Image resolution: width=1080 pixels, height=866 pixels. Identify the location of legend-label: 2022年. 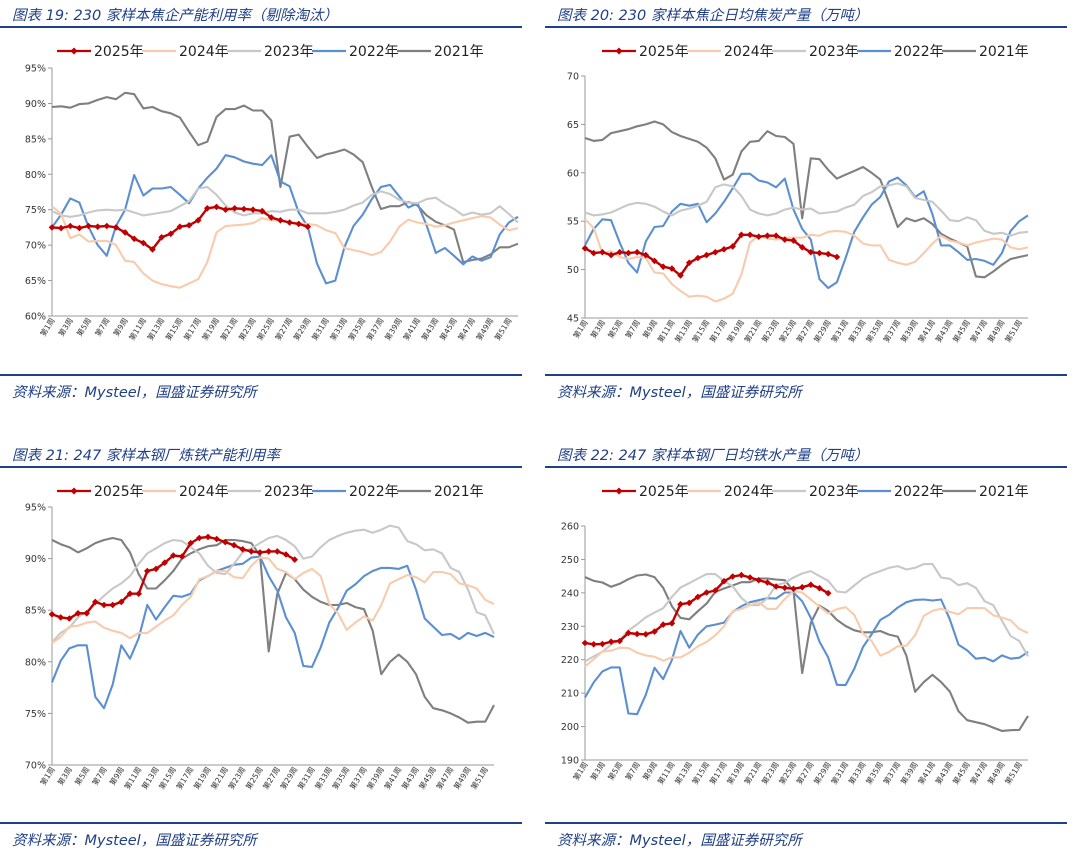
(374, 52).